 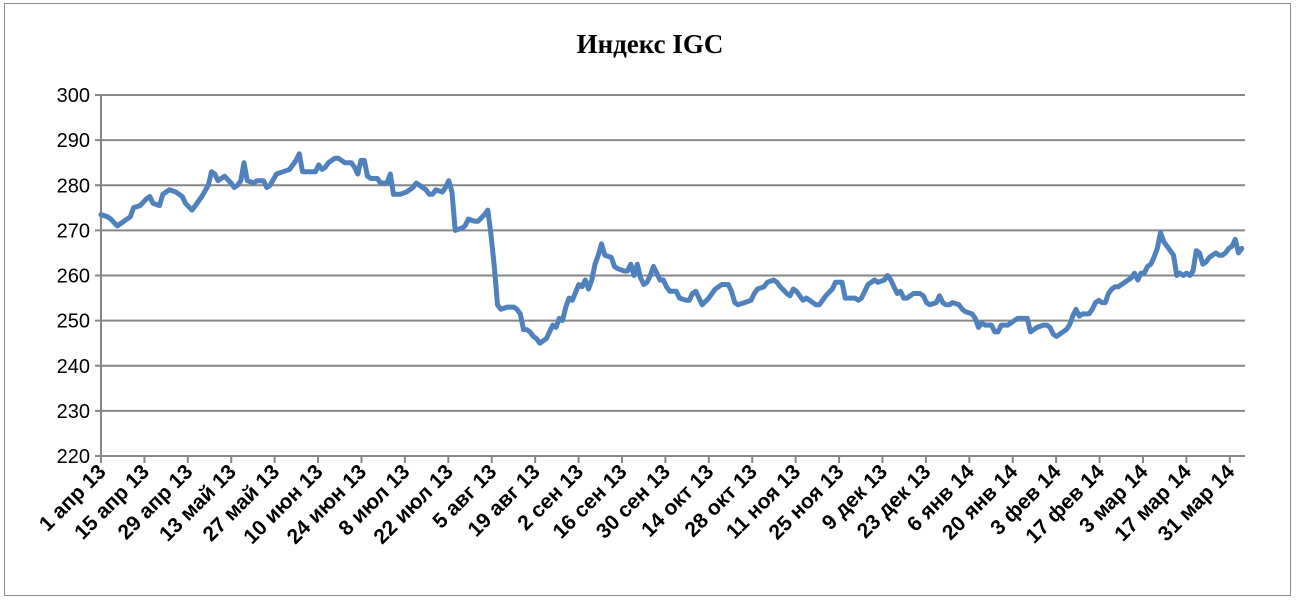 What do you see at coordinates (73, 96) in the screenshot?
I see `y-tick-label: 300` at bounding box center [73, 96].